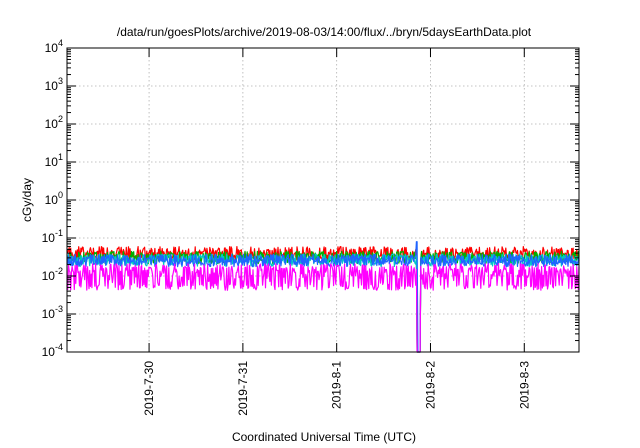 The width and height of the screenshot is (640, 448). Describe the element at coordinates (54, 160) in the screenshot. I see `y-tick-label: 10¹` at that location.